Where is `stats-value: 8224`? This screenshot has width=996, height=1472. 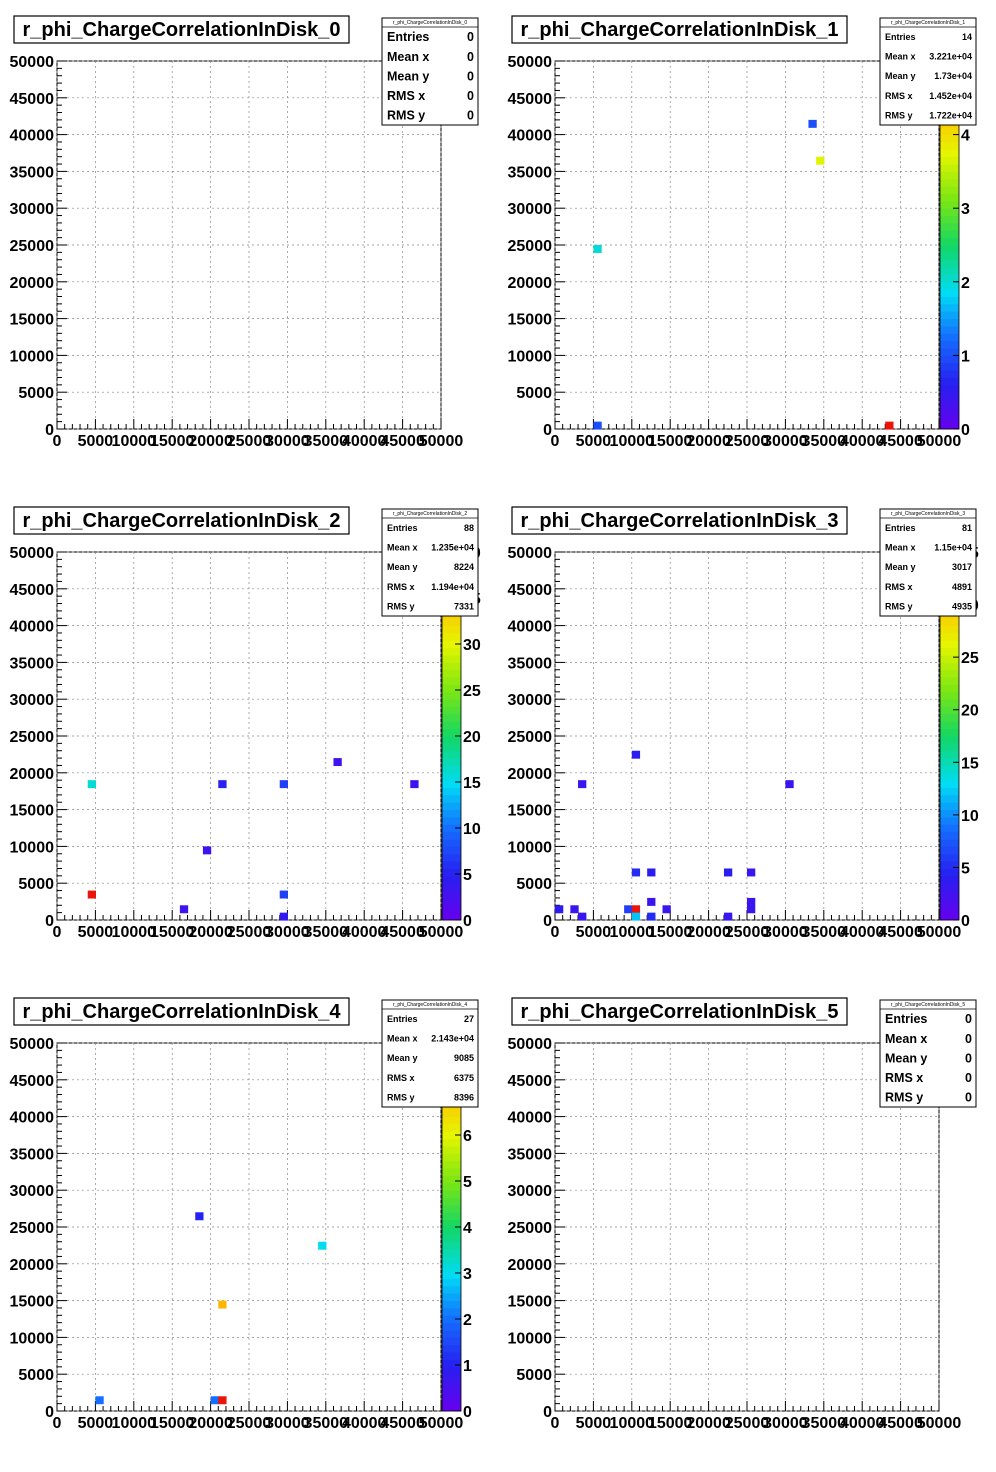
stats-value: 8224 is located at coordinates (464, 567).